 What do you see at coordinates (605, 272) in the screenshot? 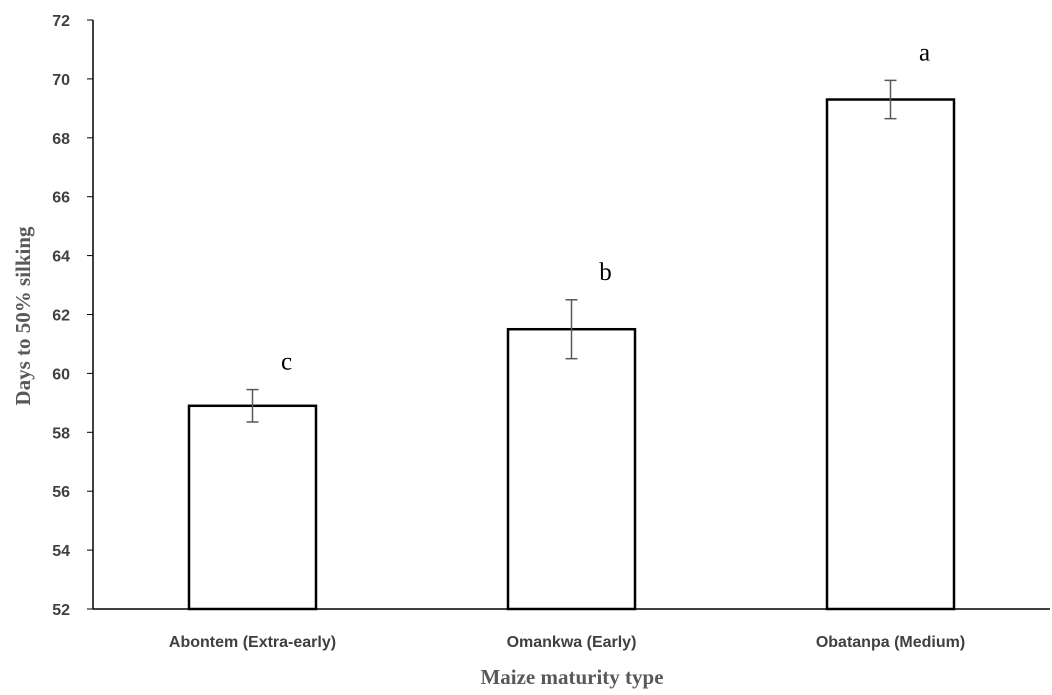
I see `significance-letter: b` at bounding box center [605, 272].